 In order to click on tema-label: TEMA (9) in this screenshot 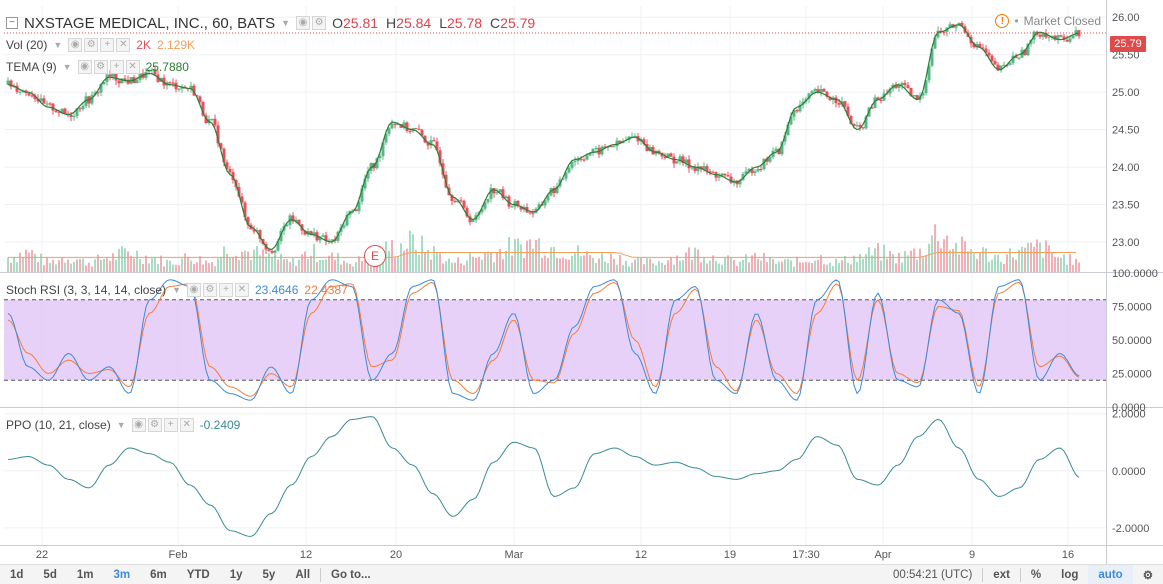, I will do `click(31, 67)`.